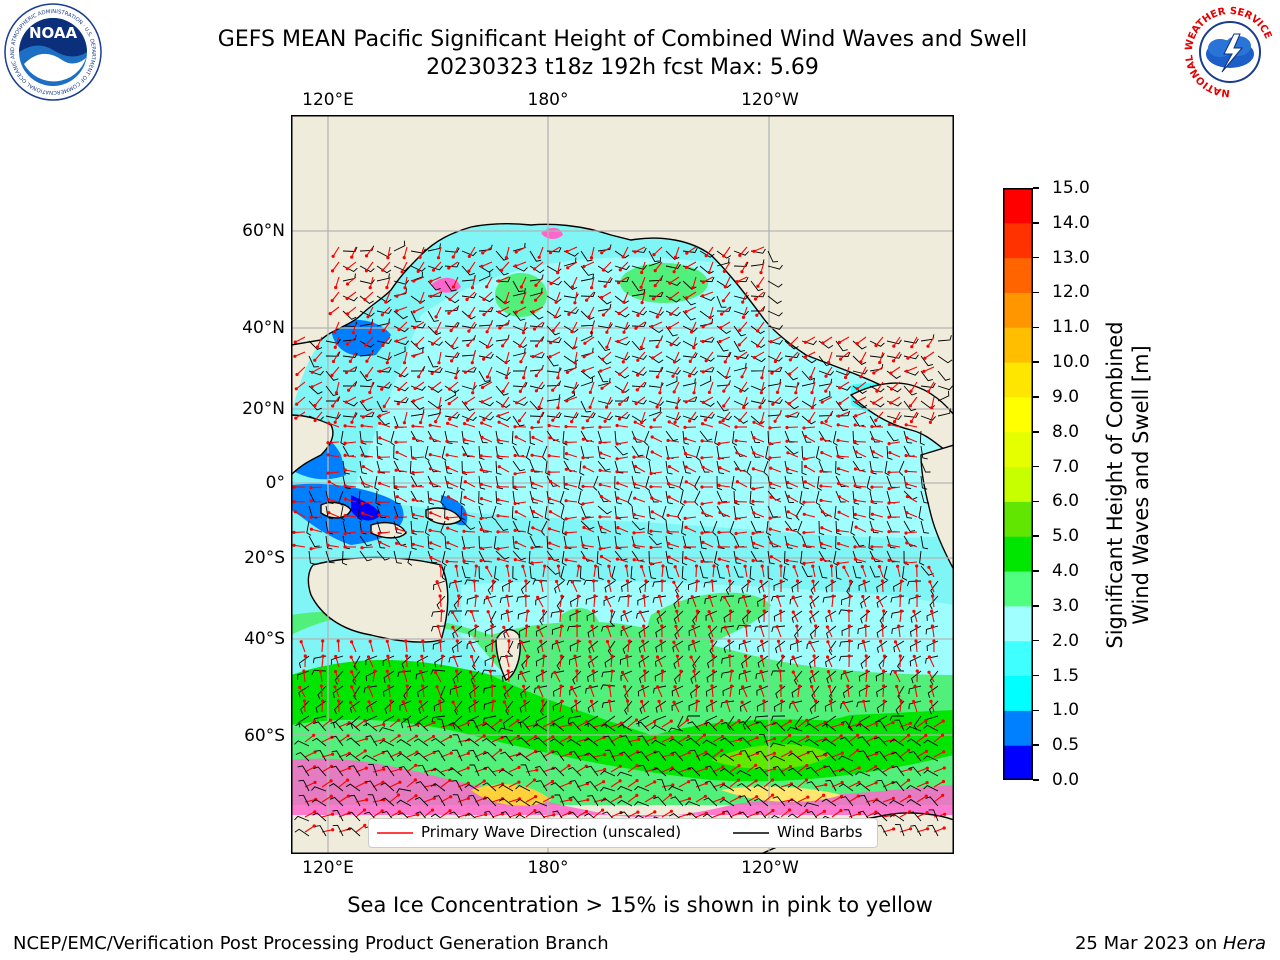  I want to click on colorbar-tick-label: 2.0, so click(1066, 640).